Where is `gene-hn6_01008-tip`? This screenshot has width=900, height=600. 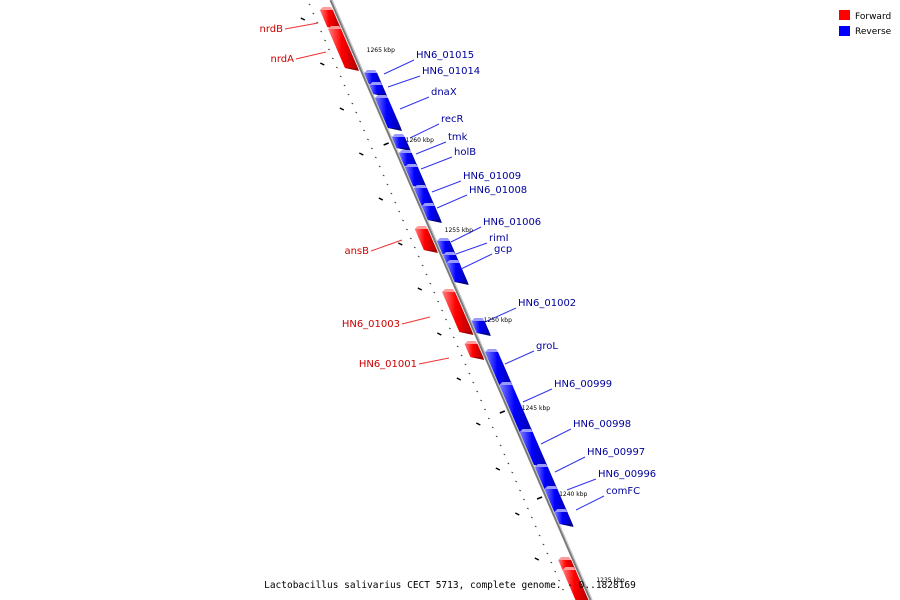 gene-hn6_01008-tip is located at coordinates (434, 221).